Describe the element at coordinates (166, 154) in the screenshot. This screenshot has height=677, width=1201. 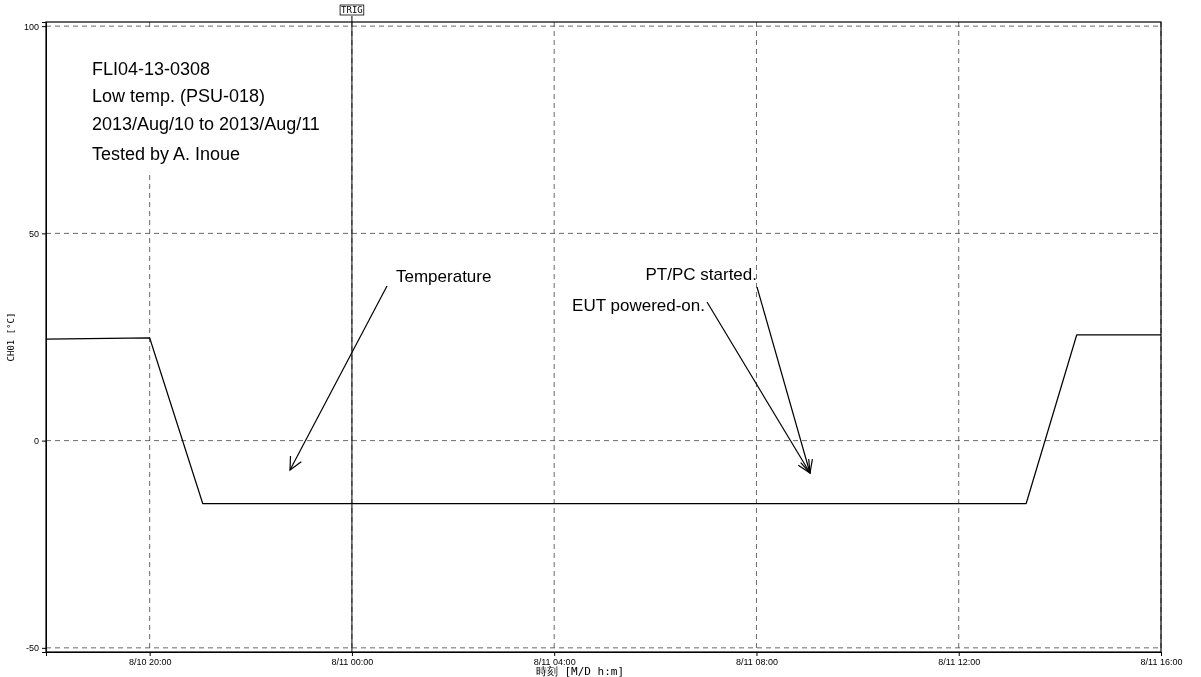
I see `annotation: Tested by A. Inoue` at that location.